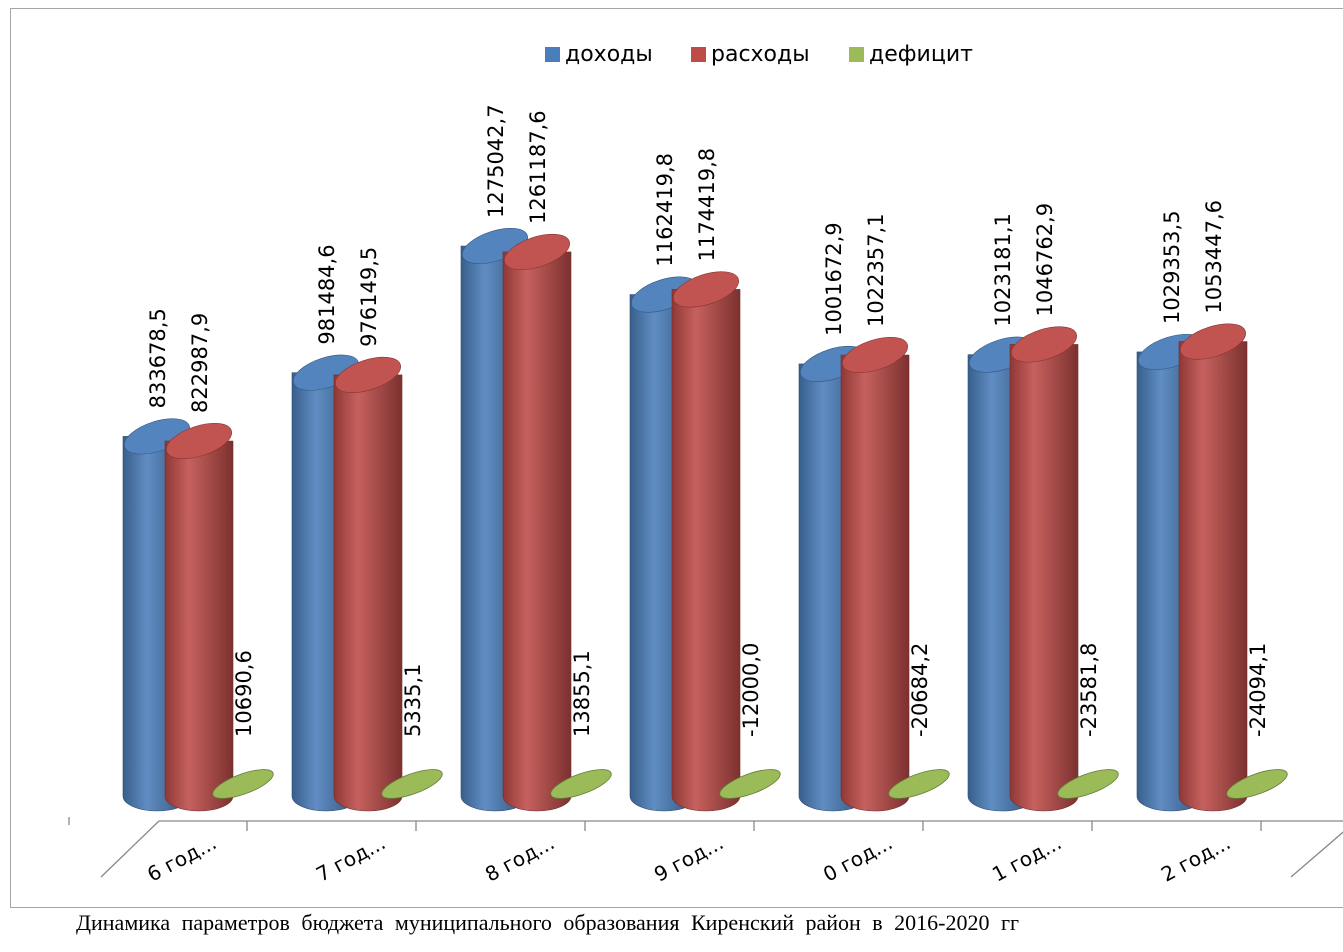  Describe the element at coordinates (1172, 267) in the screenshot. I see `value-label-income-7: 1029353,5` at that location.